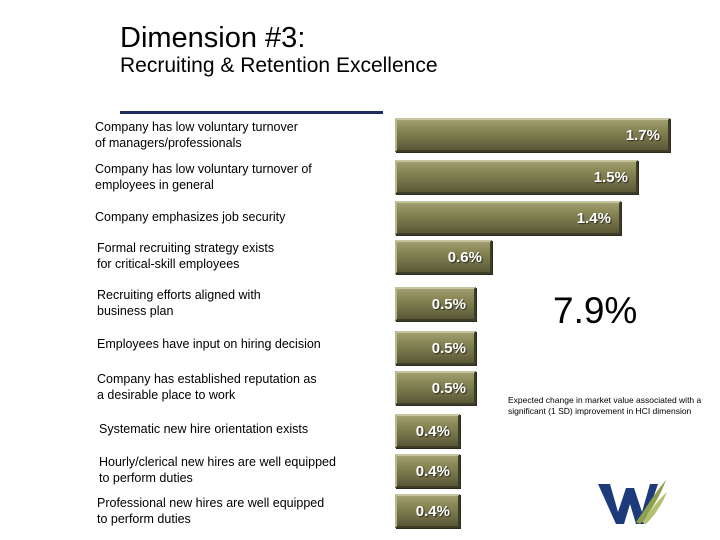 Image resolution: width=720 pixels, height=540 pixels. What do you see at coordinates (196, 127) in the screenshot?
I see `bar-label-line: Company has low voluntary turnover` at bounding box center [196, 127].